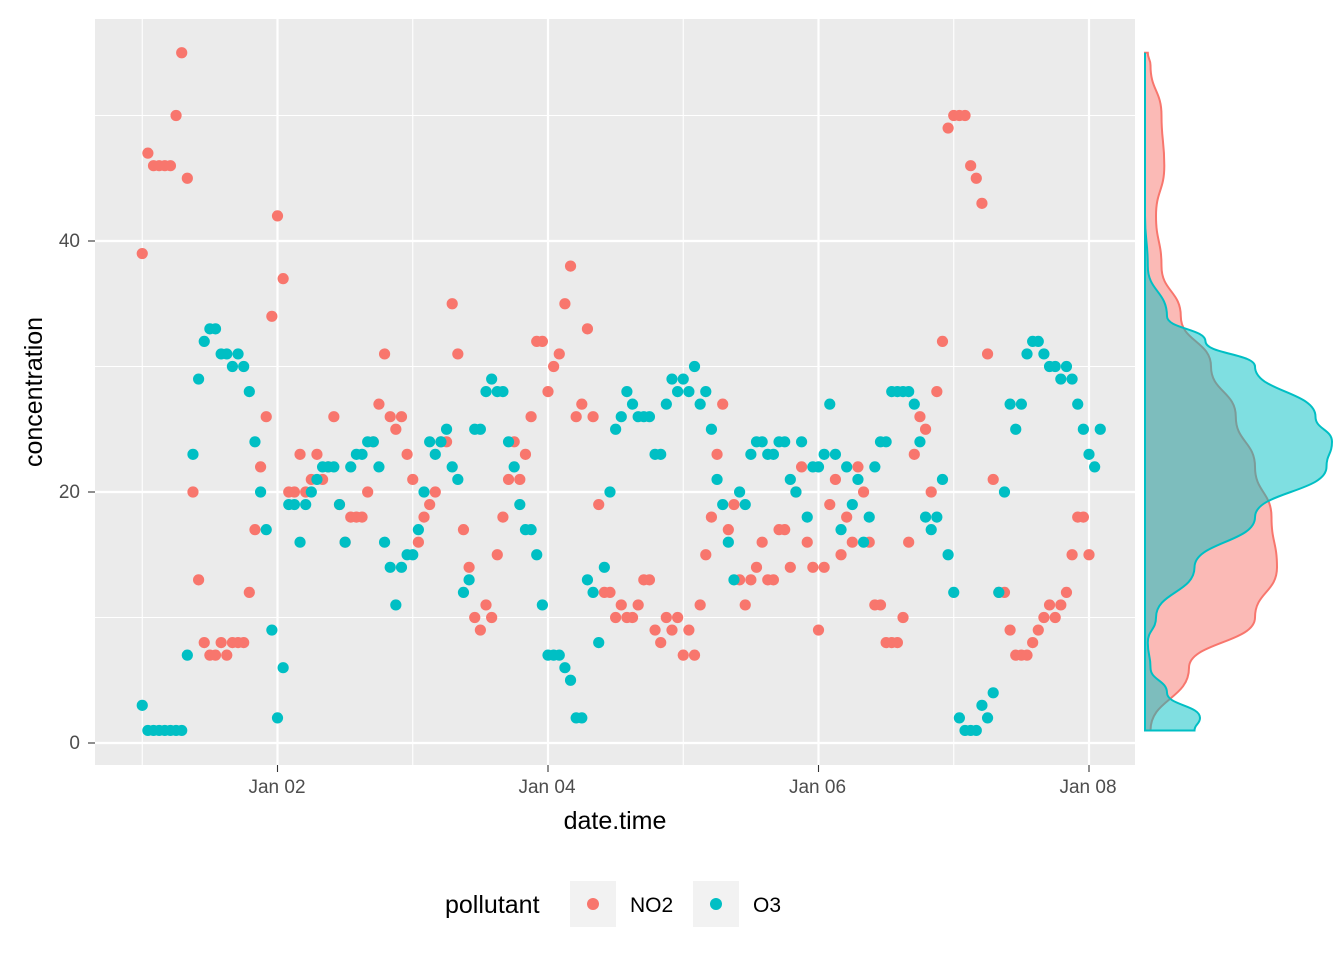 This screenshot has height=960, width=1344. Describe the element at coordinates (1087, 787) in the screenshot. I see `x-tick-label: Jan 08` at that location.